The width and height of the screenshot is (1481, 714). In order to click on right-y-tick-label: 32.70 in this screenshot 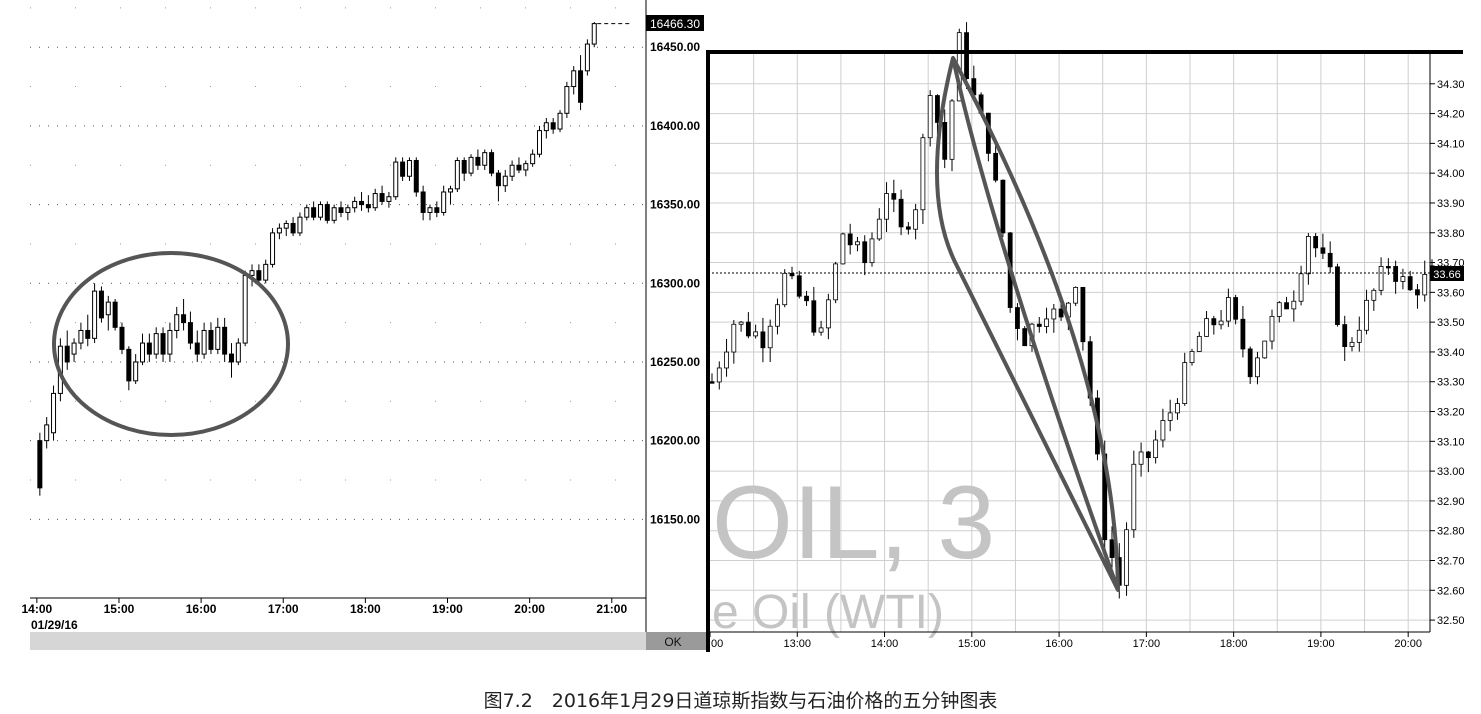, I will do `click(1451, 561)`.